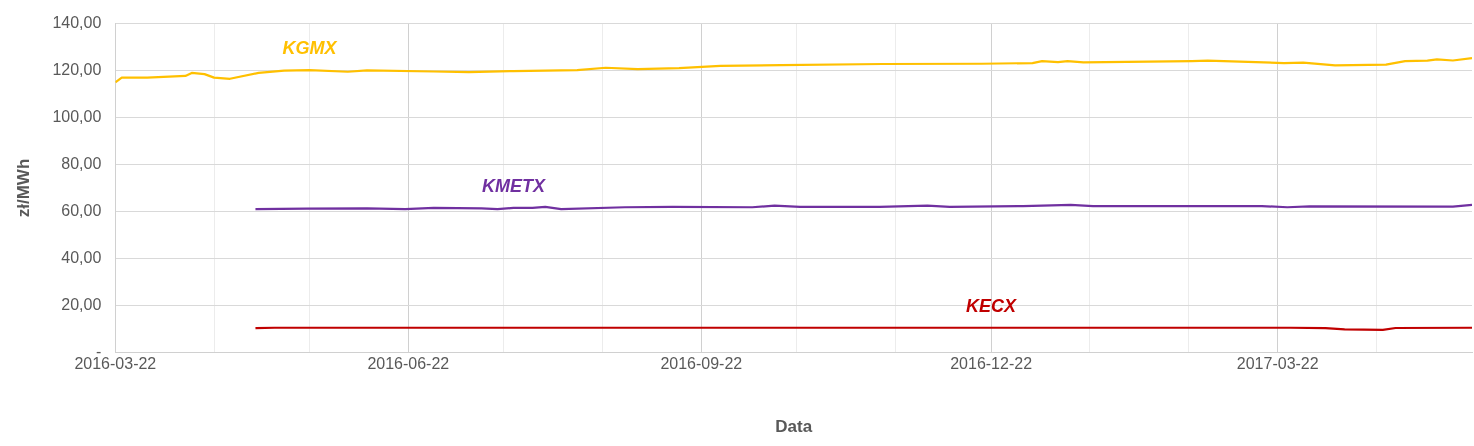  Describe the element at coordinates (115, 364) in the screenshot. I see `x-tick-label: 2016-03-22` at that location.